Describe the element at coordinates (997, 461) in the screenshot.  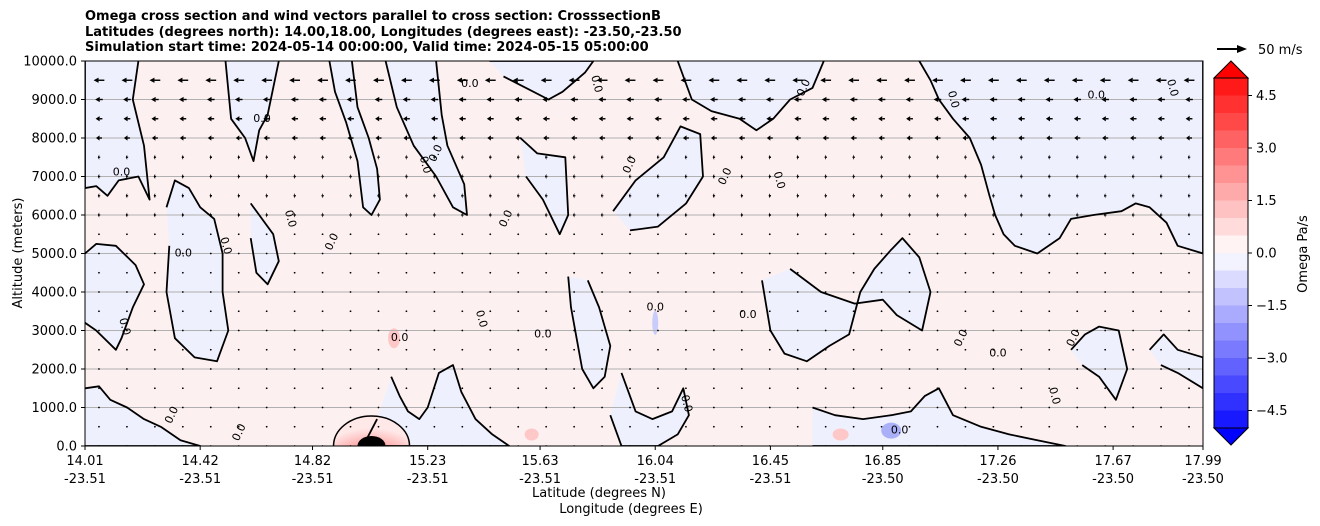
I see `x-tick-label-latitude: 17.26` at that location.